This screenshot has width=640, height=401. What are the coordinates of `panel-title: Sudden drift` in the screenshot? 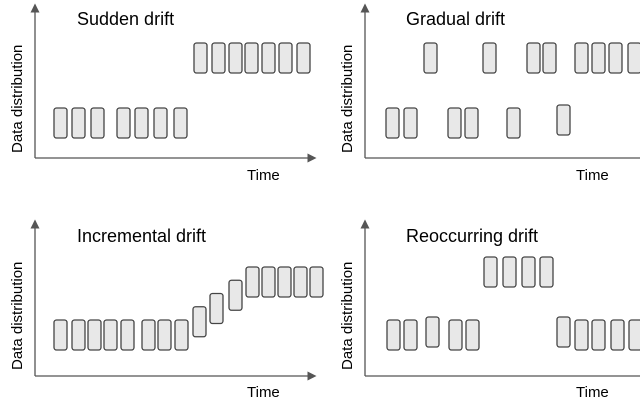 It's located at (125, 19).